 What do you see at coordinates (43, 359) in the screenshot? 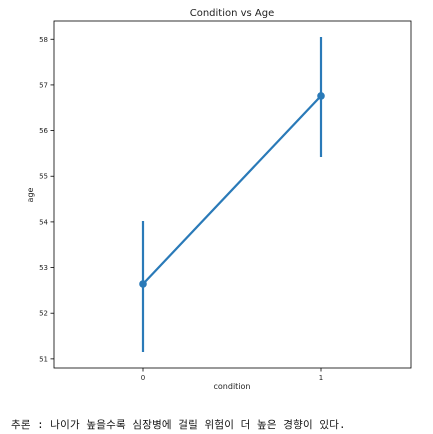
I see `y-tick-label: 51` at bounding box center [43, 359].